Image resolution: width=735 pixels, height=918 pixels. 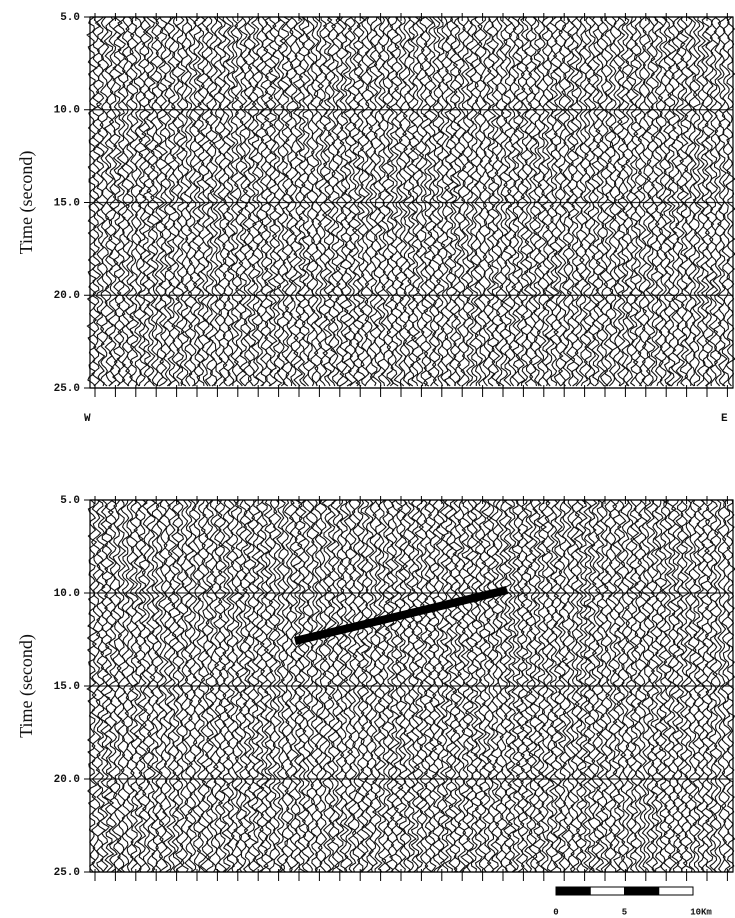 I want to click on x-label-right: E, so click(x=724, y=419).